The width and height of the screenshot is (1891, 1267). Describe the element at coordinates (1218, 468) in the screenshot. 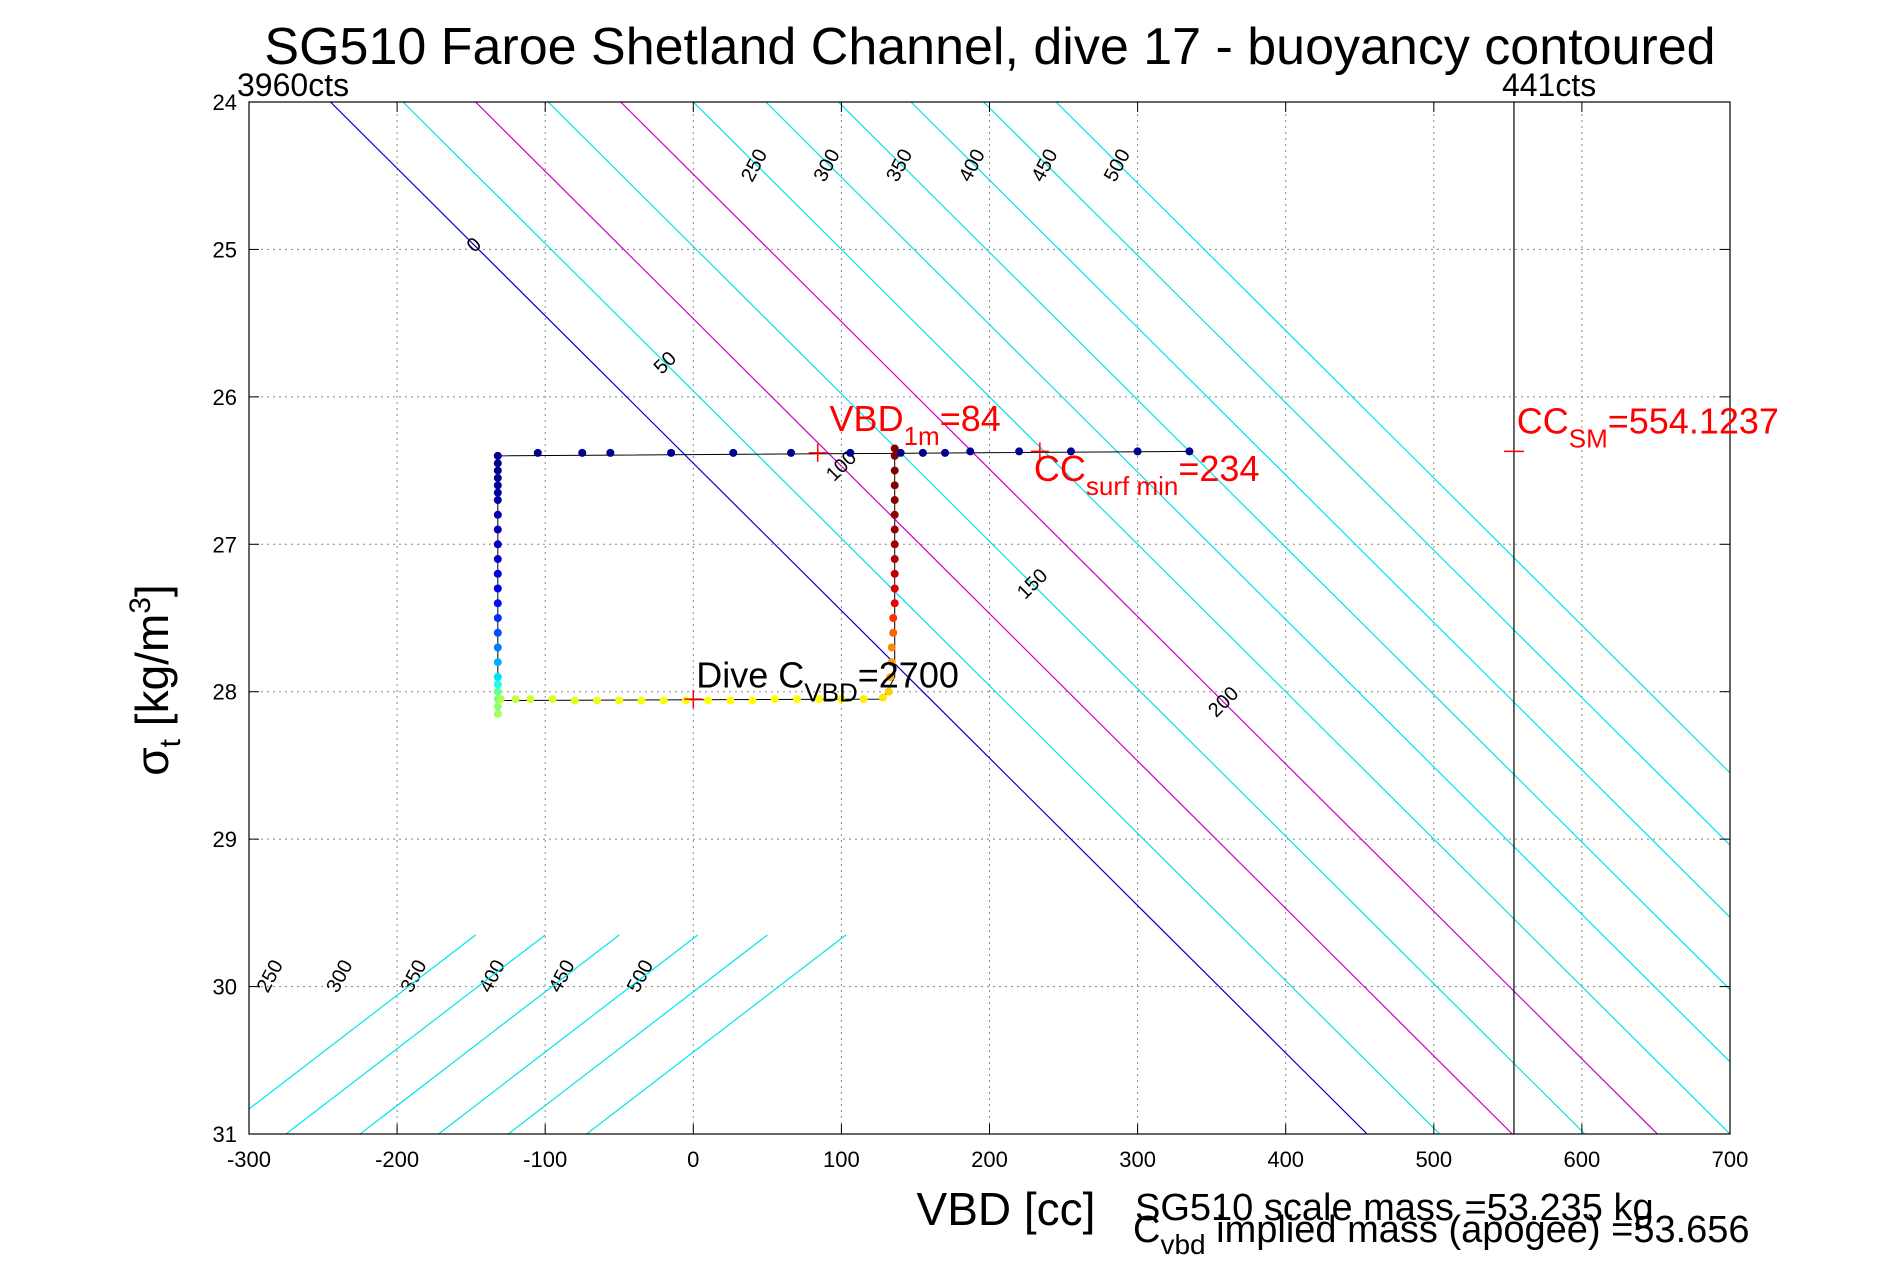

I see `annotation-tail: =234` at that location.